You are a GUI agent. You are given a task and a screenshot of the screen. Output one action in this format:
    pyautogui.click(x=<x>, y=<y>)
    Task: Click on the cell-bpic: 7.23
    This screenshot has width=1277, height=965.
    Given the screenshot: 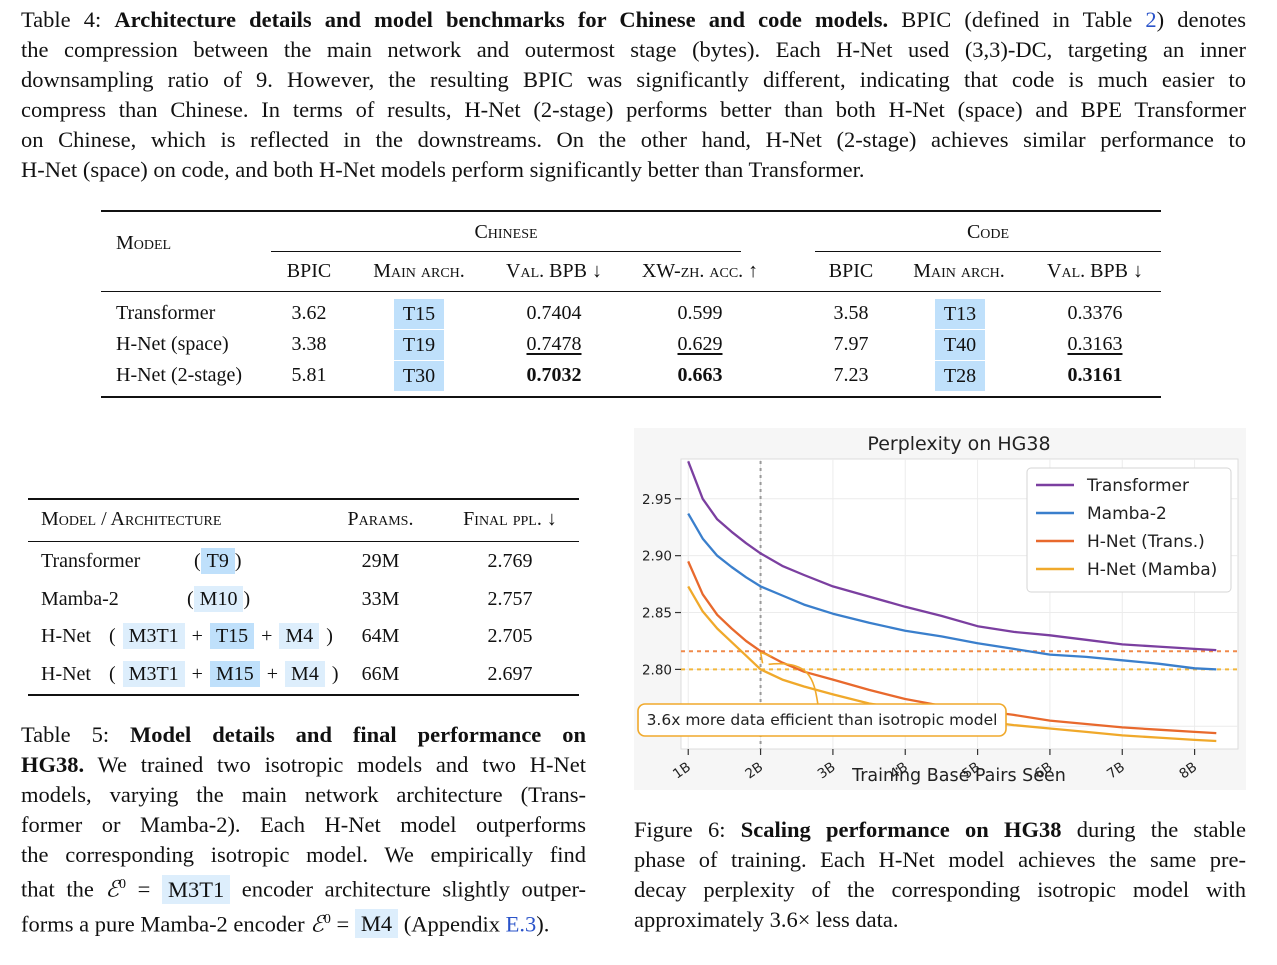 What is the action you would take?
    pyautogui.click(x=851, y=375)
    